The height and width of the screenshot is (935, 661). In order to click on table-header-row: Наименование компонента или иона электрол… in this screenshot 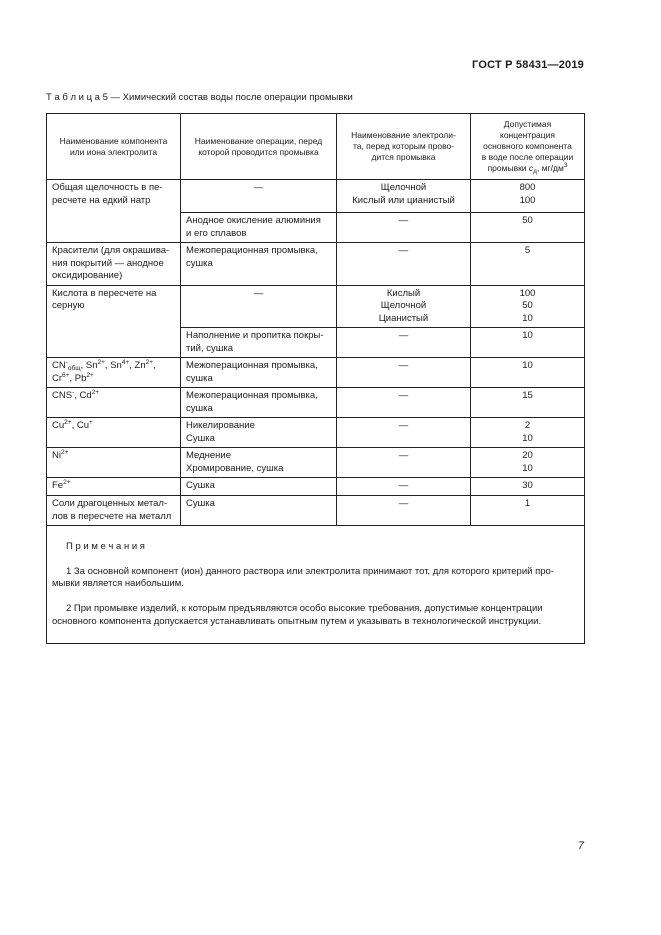, I will do `click(315, 146)`.